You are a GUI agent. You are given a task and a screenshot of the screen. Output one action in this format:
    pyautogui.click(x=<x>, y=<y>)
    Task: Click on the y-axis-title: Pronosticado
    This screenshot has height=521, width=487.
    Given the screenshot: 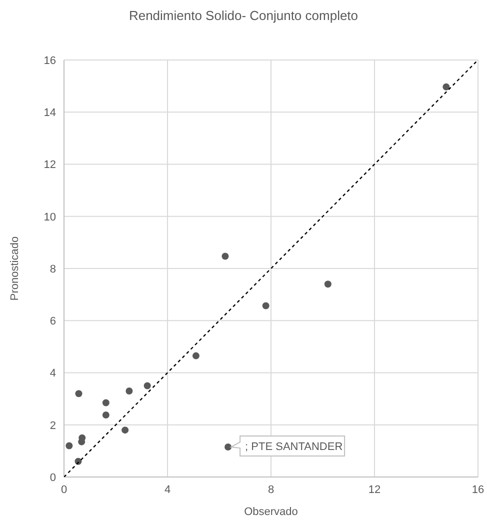 What is the action you would take?
    pyautogui.click(x=14, y=268)
    